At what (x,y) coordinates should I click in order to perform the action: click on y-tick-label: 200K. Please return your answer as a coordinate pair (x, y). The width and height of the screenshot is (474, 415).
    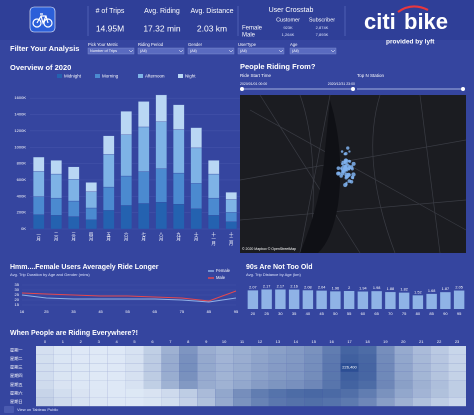
    Looking at the image, I should click on (22, 212).